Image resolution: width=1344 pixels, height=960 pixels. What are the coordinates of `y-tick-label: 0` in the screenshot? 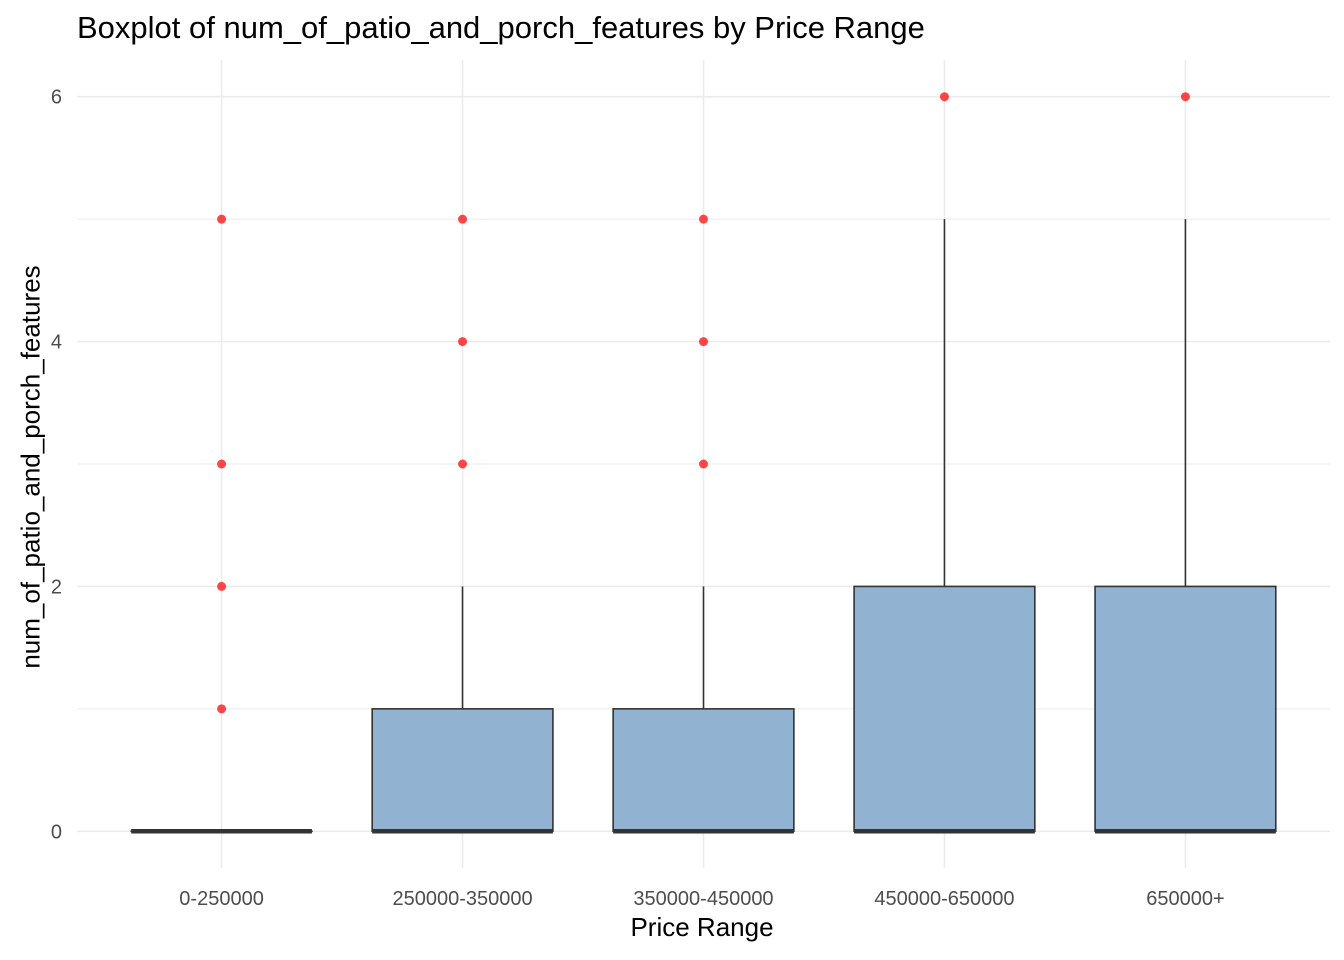 It's located at (56, 832).